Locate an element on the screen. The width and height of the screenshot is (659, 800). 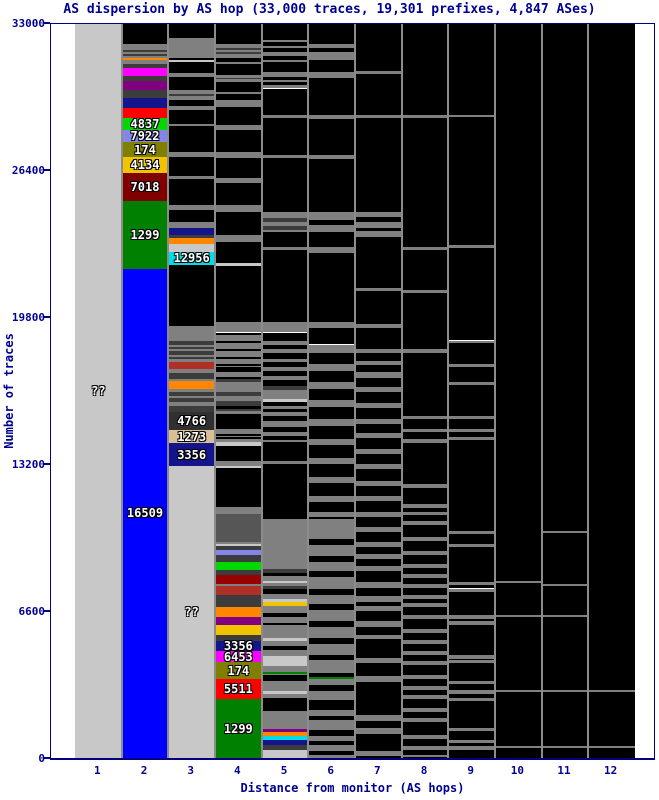
x-tick-label: 2 is located at coordinates (144, 770).